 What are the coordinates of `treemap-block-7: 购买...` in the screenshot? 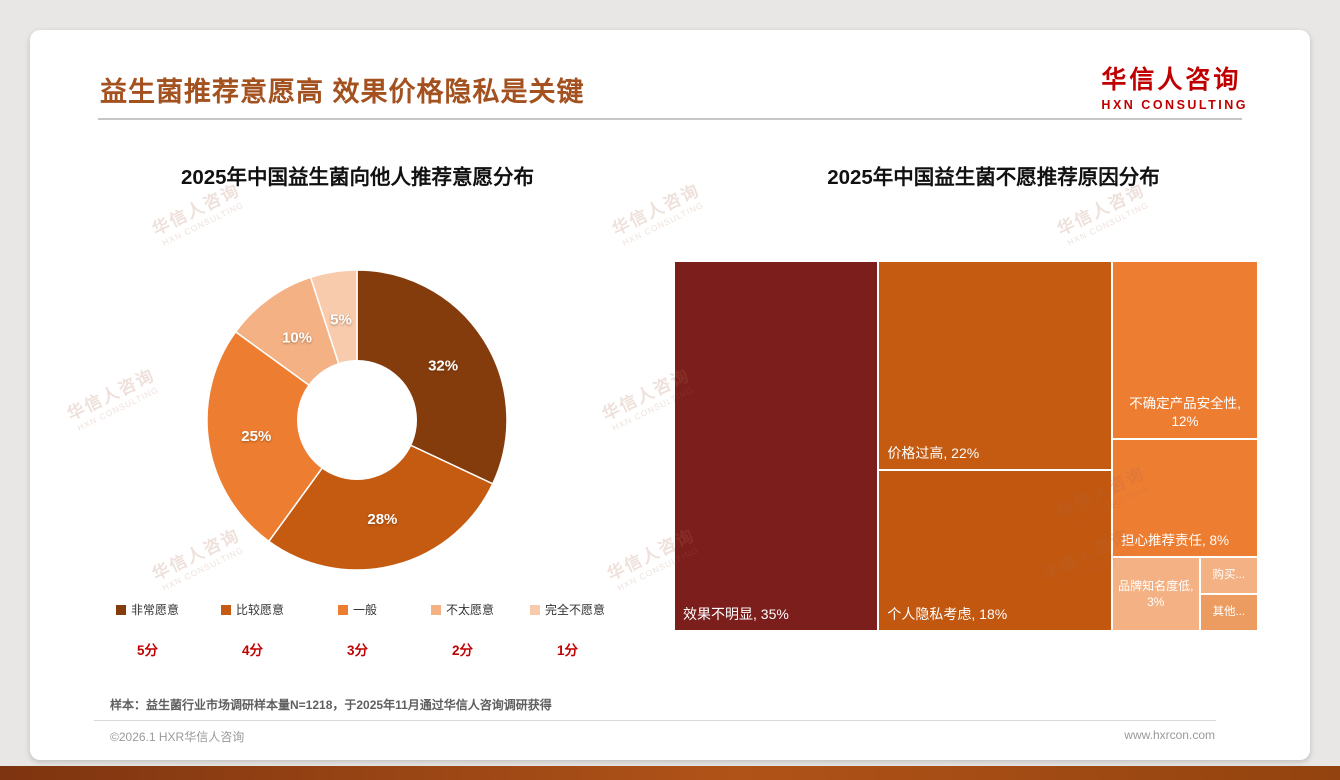 It's located at (1228, 575).